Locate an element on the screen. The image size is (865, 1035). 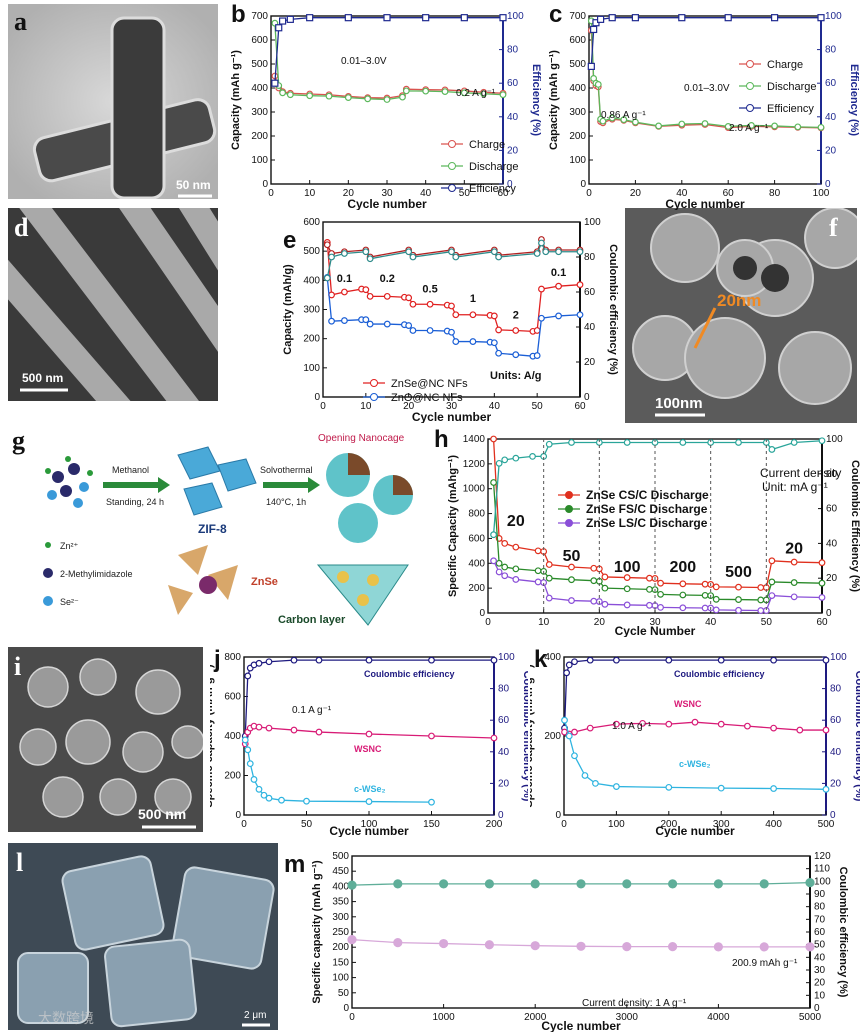
y-tick-label: 800 is located at coordinates (476, 514).